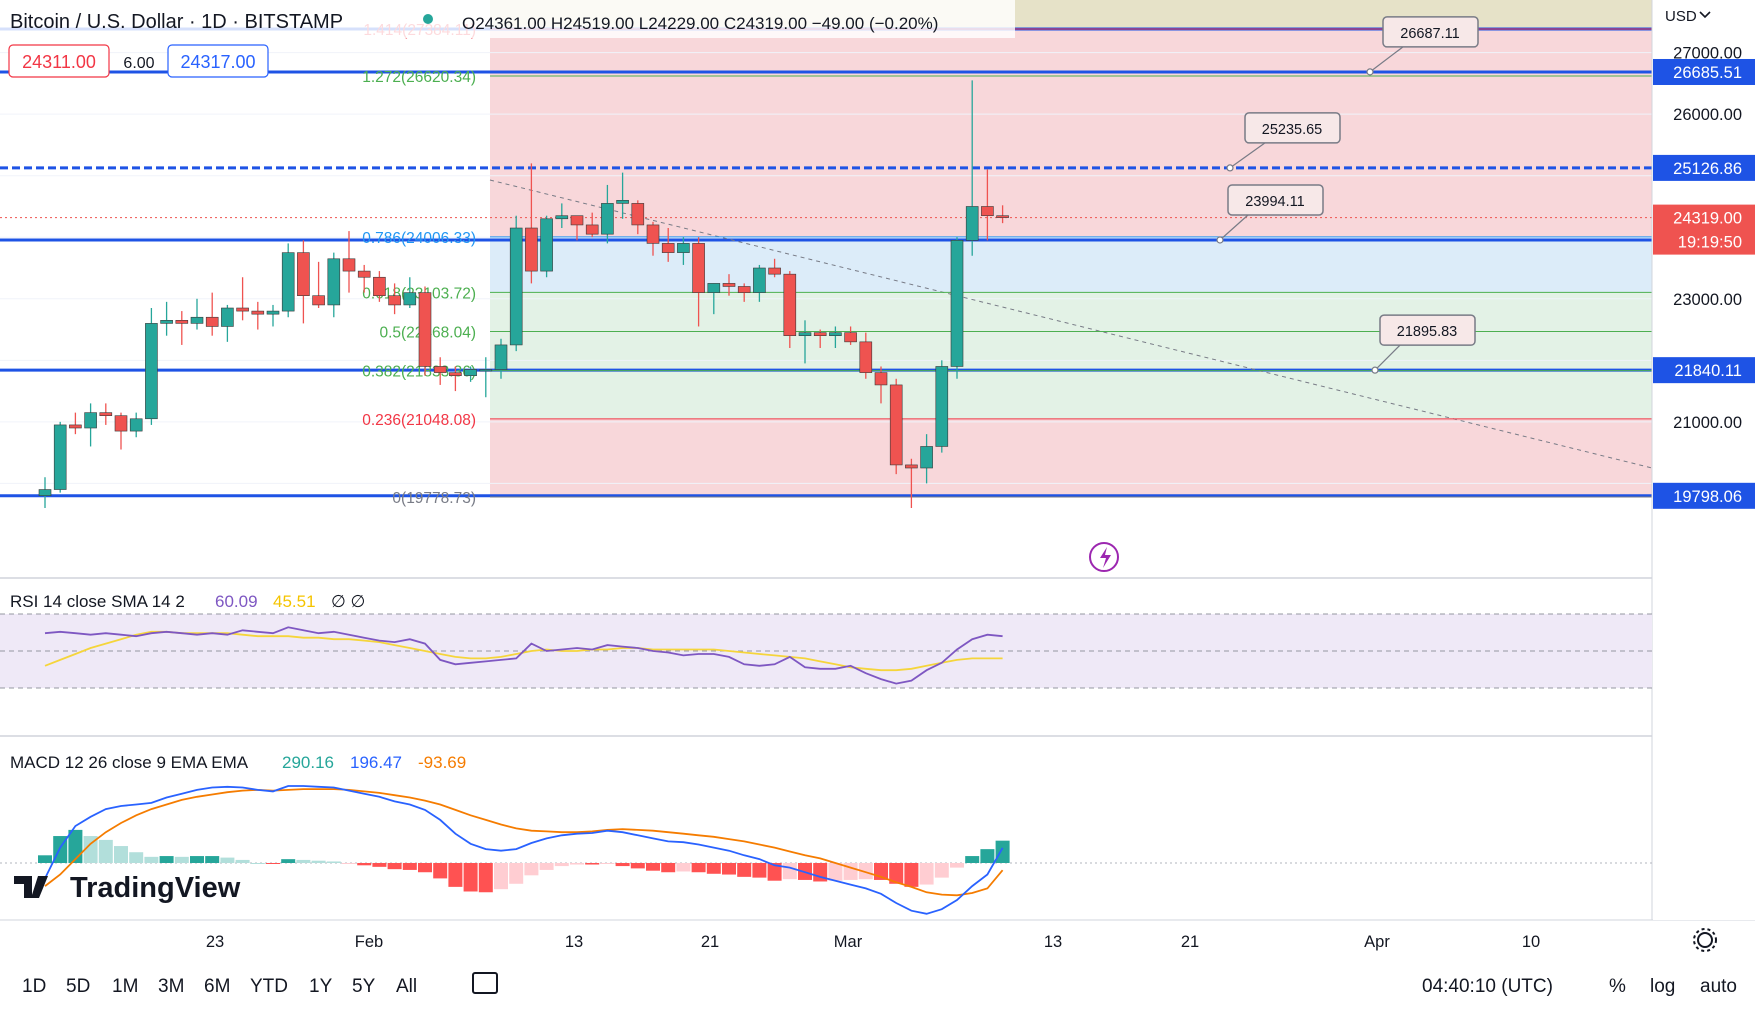 The height and width of the screenshot is (1017, 1755). Describe the element at coordinates (127, 888) in the screenshot. I see `tradingview-logo: TradingView` at that location.